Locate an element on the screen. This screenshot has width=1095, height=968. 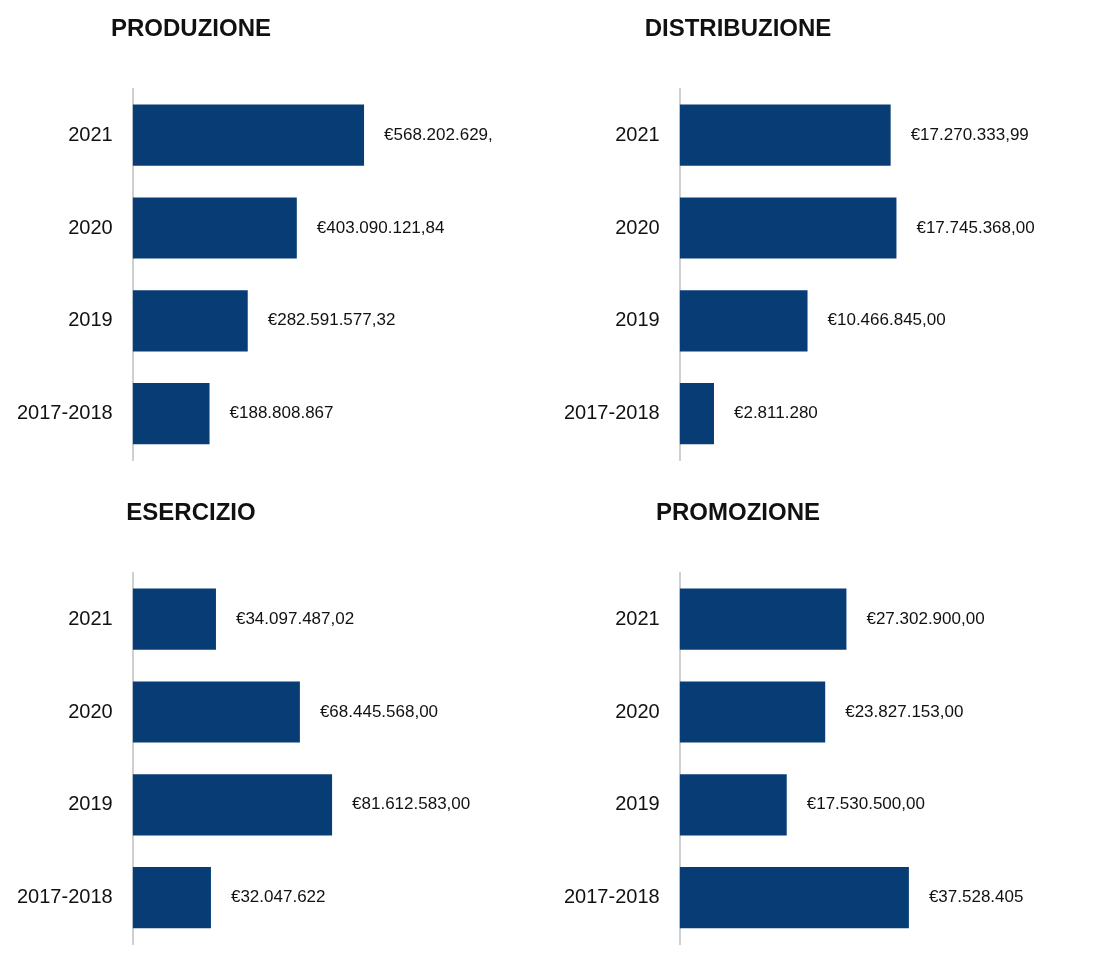
data-label: €23.827.153,00 is located at coordinates (904, 711).